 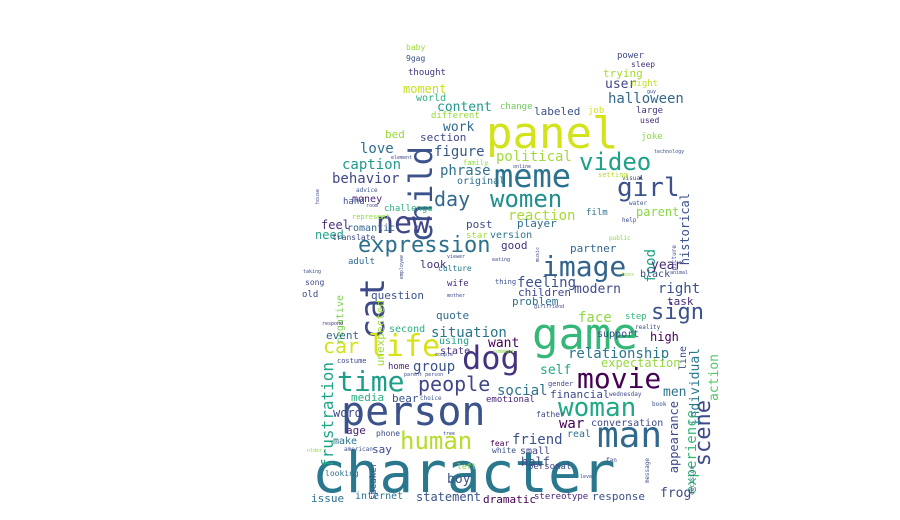 I want to click on word-meme: meme, so click(x=533, y=176).